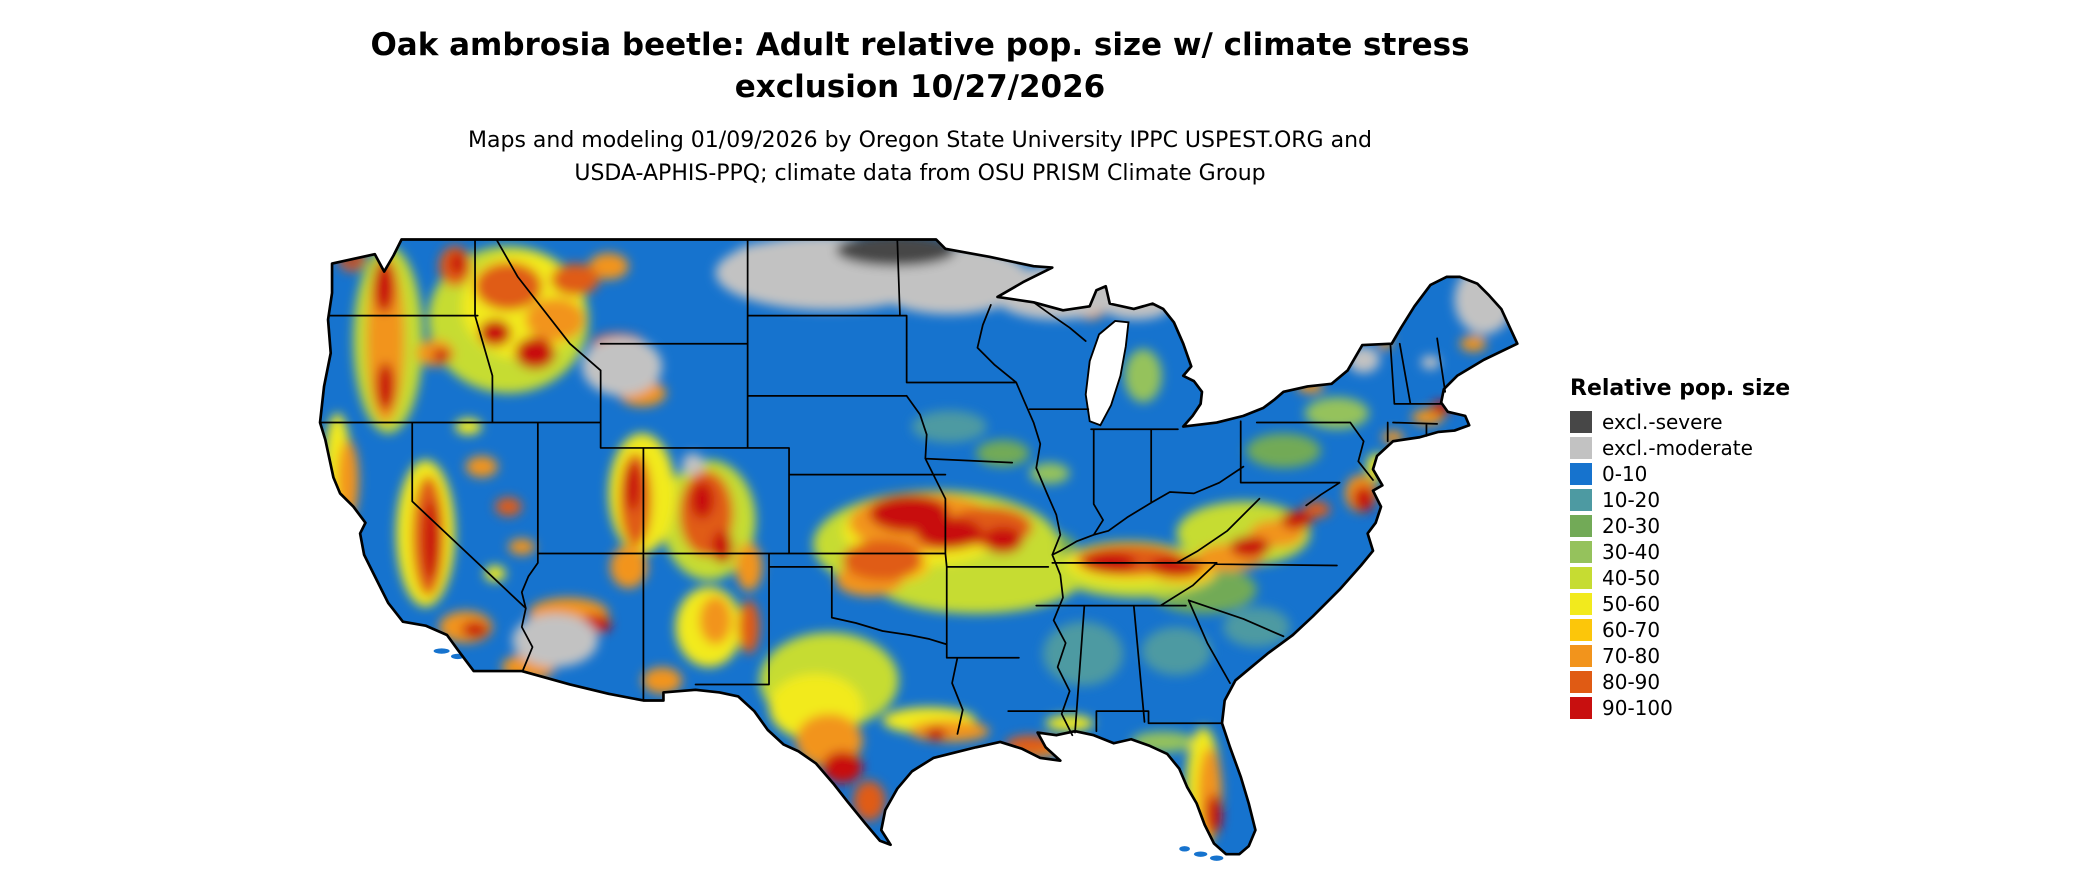 The width and height of the screenshot is (2100, 892). What do you see at coordinates (1680, 578) in the screenshot?
I see `legend-item-40-50: 40-50` at bounding box center [1680, 578].